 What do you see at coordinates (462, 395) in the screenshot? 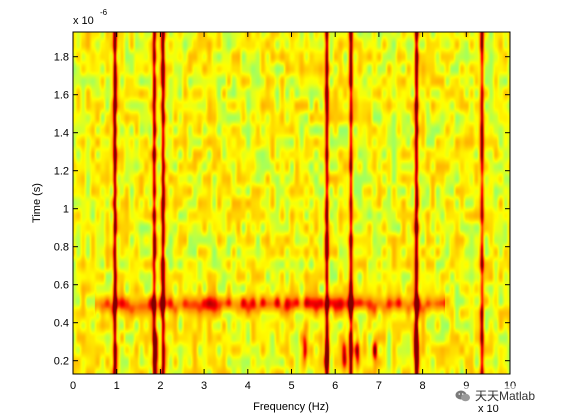
I see `wechat-icon` at bounding box center [462, 395].